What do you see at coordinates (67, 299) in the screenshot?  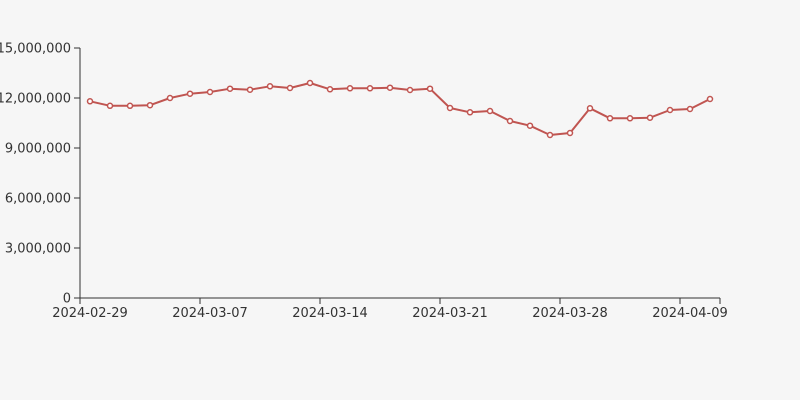 I see `y-tick-label: 0` at bounding box center [67, 299].